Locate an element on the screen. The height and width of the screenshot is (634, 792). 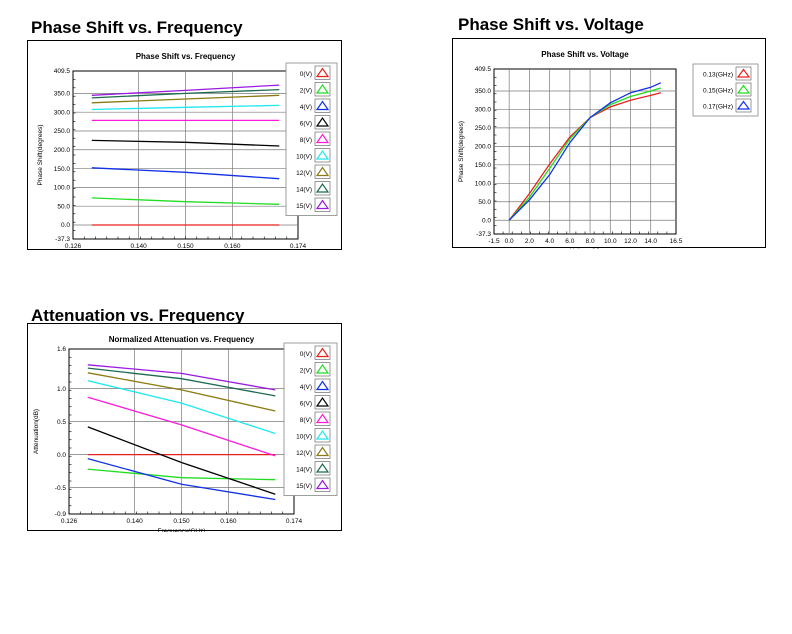
x-tick-label: 2.0 is located at coordinates (529, 241).